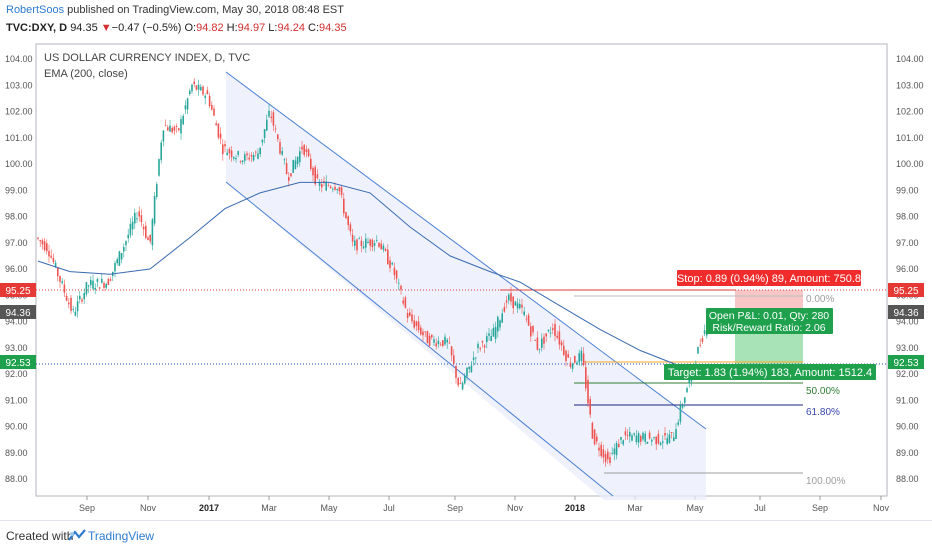 This screenshot has height=551, width=932. Describe the element at coordinates (907, 190) in the screenshot. I see `y-tick-right: 99.00` at that location.